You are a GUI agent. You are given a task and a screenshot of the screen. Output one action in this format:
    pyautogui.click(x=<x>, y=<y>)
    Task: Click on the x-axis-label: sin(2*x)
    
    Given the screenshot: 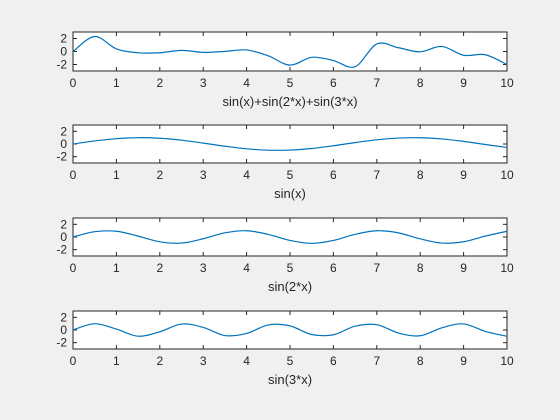 What is the action you would take?
    pyautogui.click(x=290, y=286)
    